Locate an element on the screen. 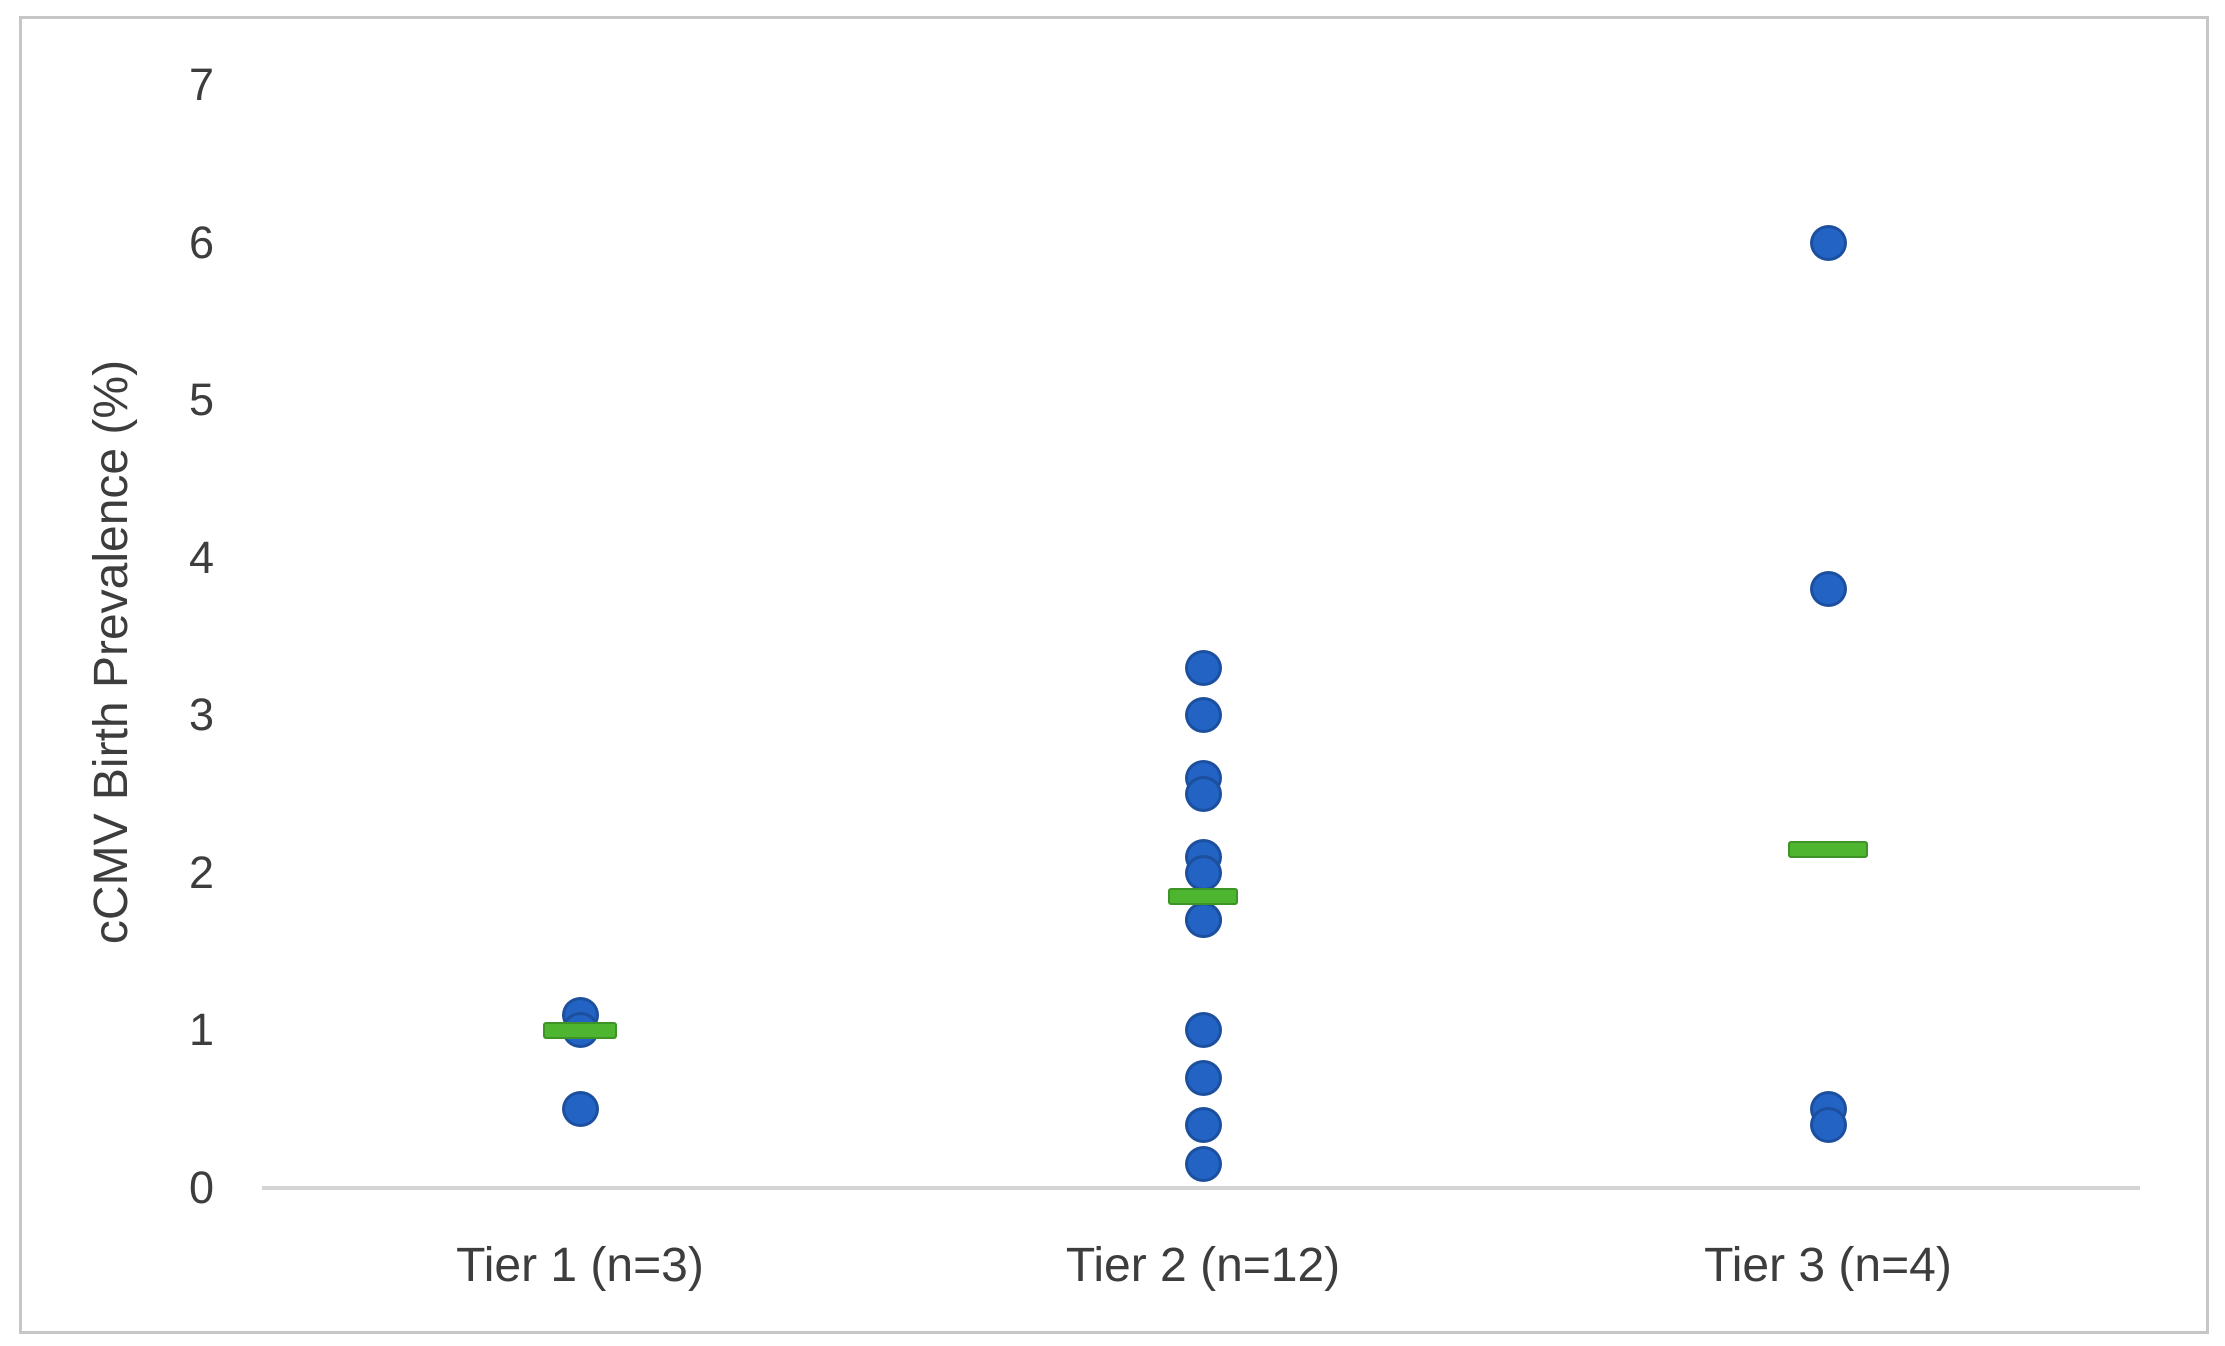  x-axis-label-tier-2: Tier 2 (n=12) is located at coordinates (1203, 1265).